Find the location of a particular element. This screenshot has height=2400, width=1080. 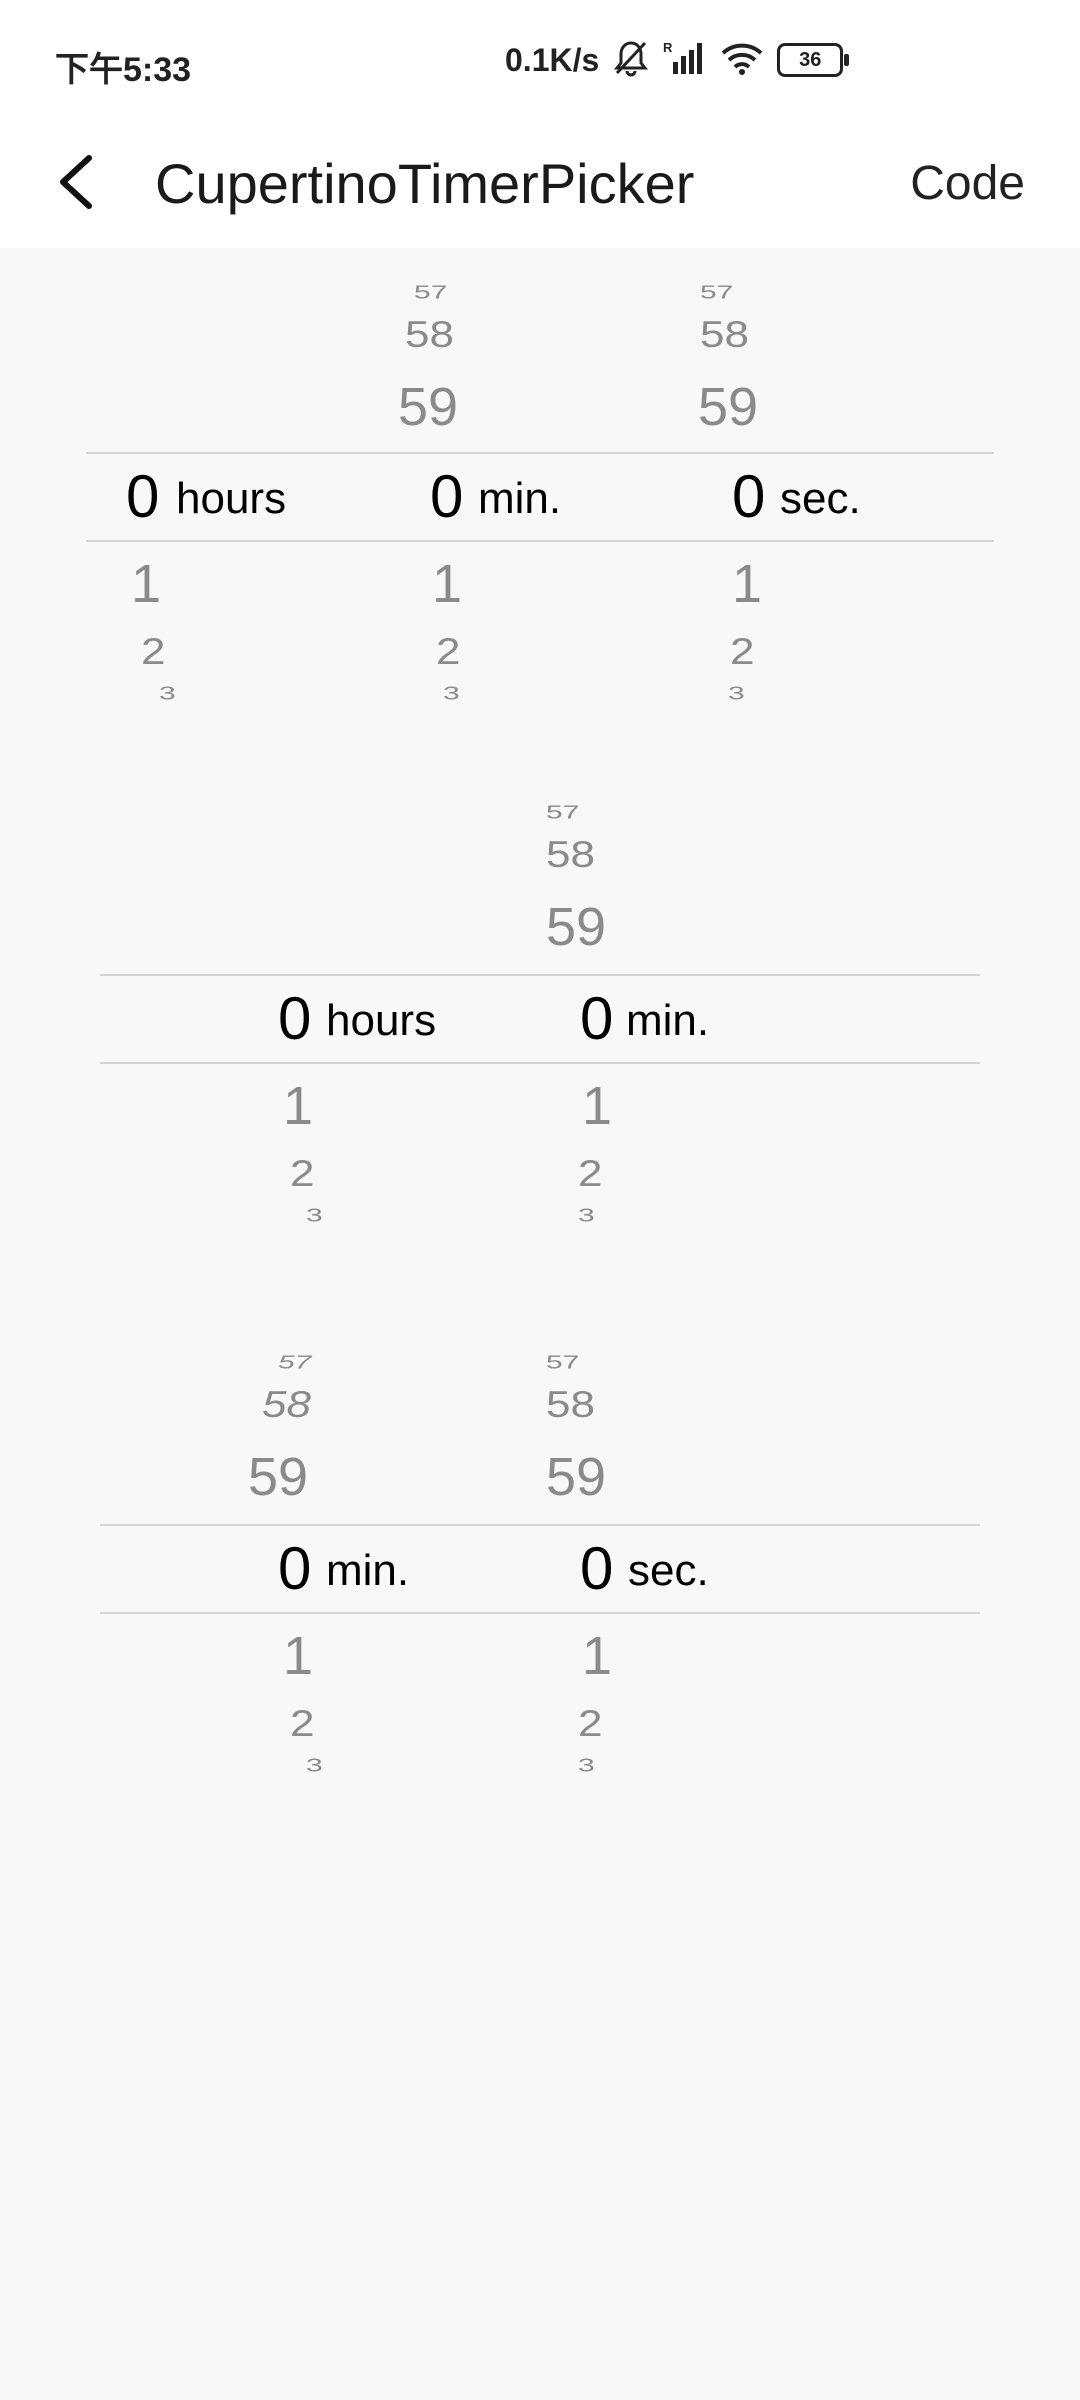

status-bar: 下午5:33 0.1K/s R 36 is located at coordinates (540, 60).